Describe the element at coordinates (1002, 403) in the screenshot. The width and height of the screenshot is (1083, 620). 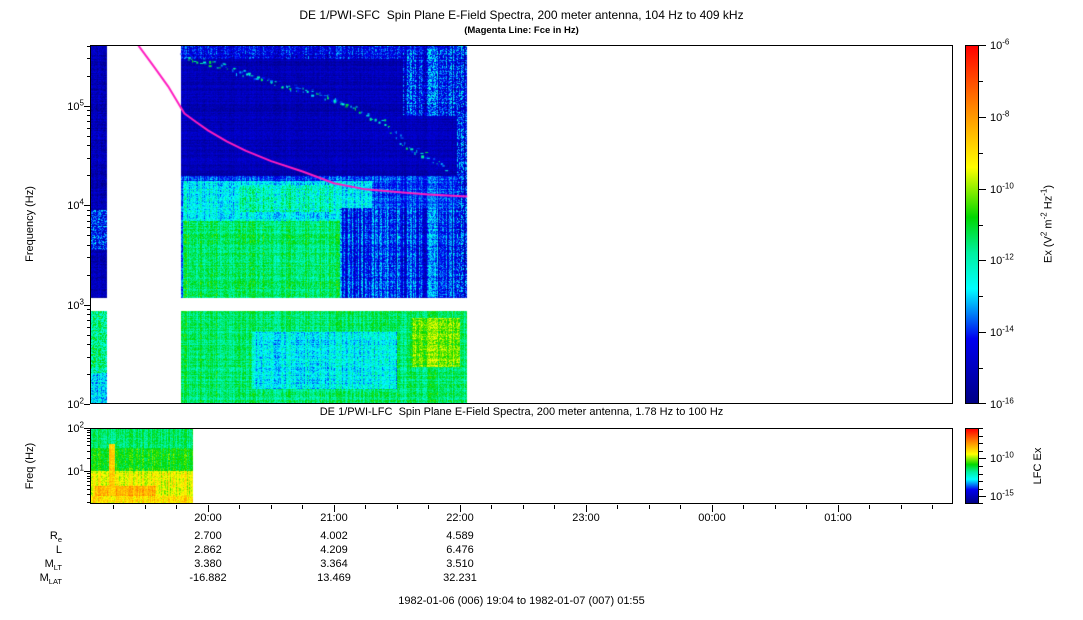
I see `sfc-cbar-tick-label: 10-16` at that location.